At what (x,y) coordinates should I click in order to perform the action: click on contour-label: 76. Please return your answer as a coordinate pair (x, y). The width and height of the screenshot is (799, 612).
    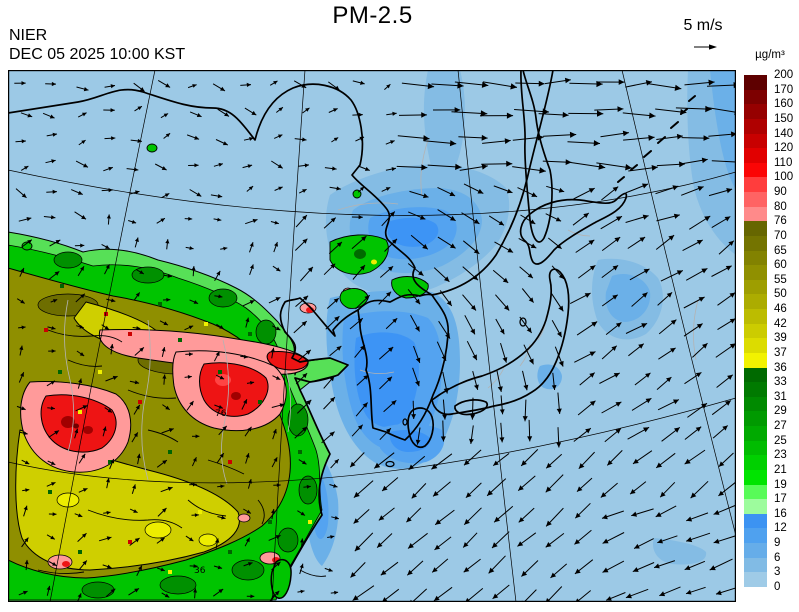
    Looking at the image, I should click on (221, 414).